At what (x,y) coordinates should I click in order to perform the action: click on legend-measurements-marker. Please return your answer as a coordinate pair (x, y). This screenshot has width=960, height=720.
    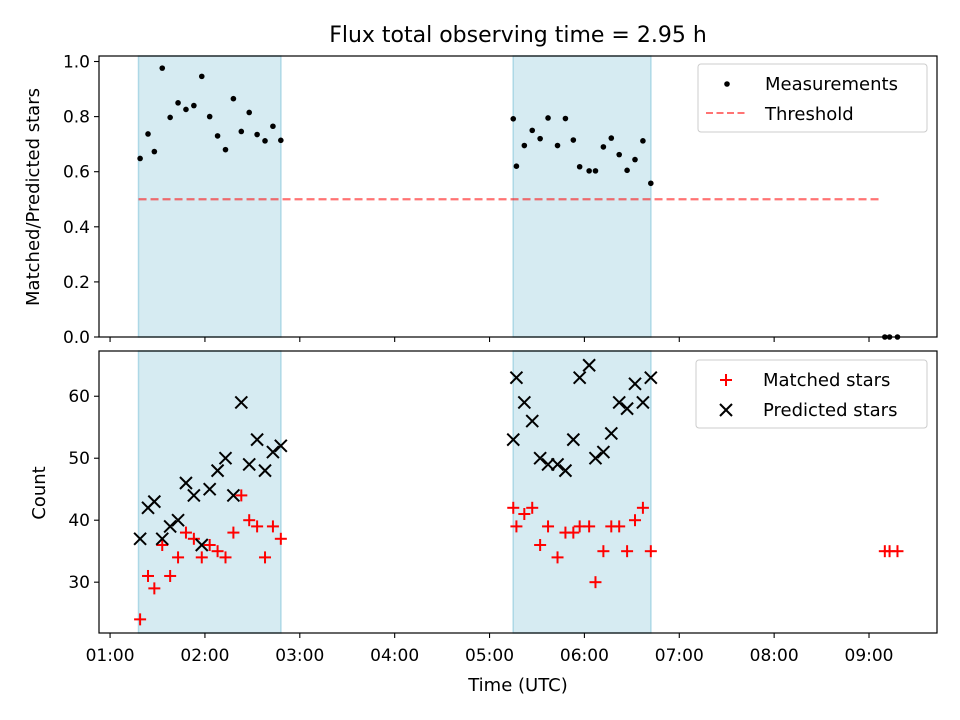
    Looking at the image, I should click on (727, 84).